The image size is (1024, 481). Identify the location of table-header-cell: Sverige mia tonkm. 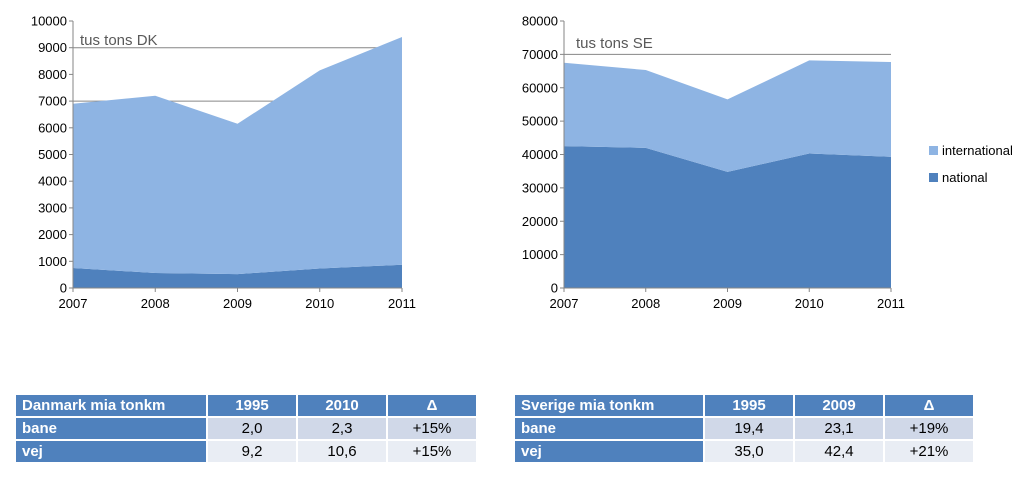
(609, 405).